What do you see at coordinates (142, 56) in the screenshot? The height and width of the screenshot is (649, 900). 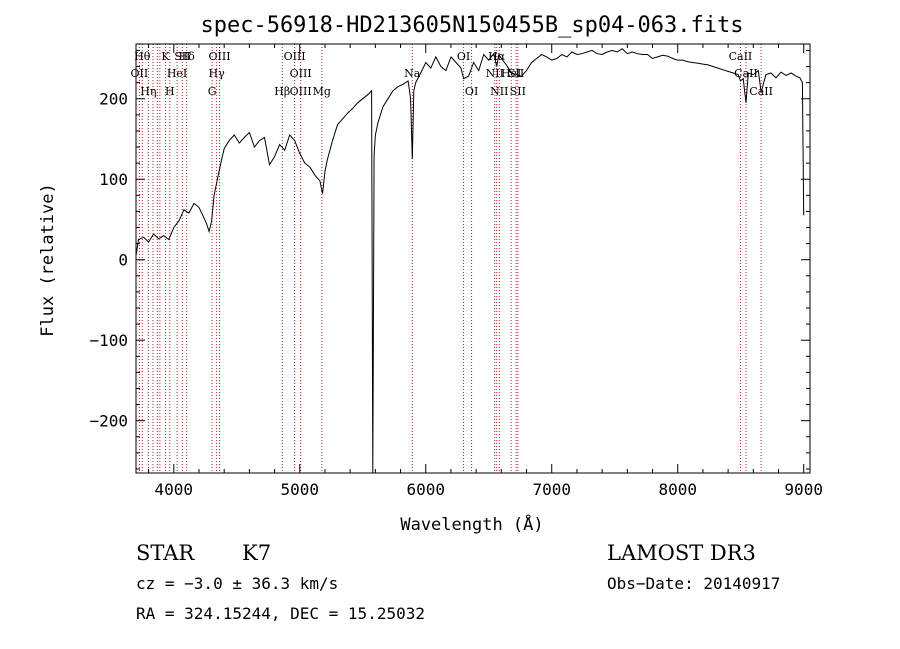 I see `line-label: Hθ` at bounding box center [142, 56].